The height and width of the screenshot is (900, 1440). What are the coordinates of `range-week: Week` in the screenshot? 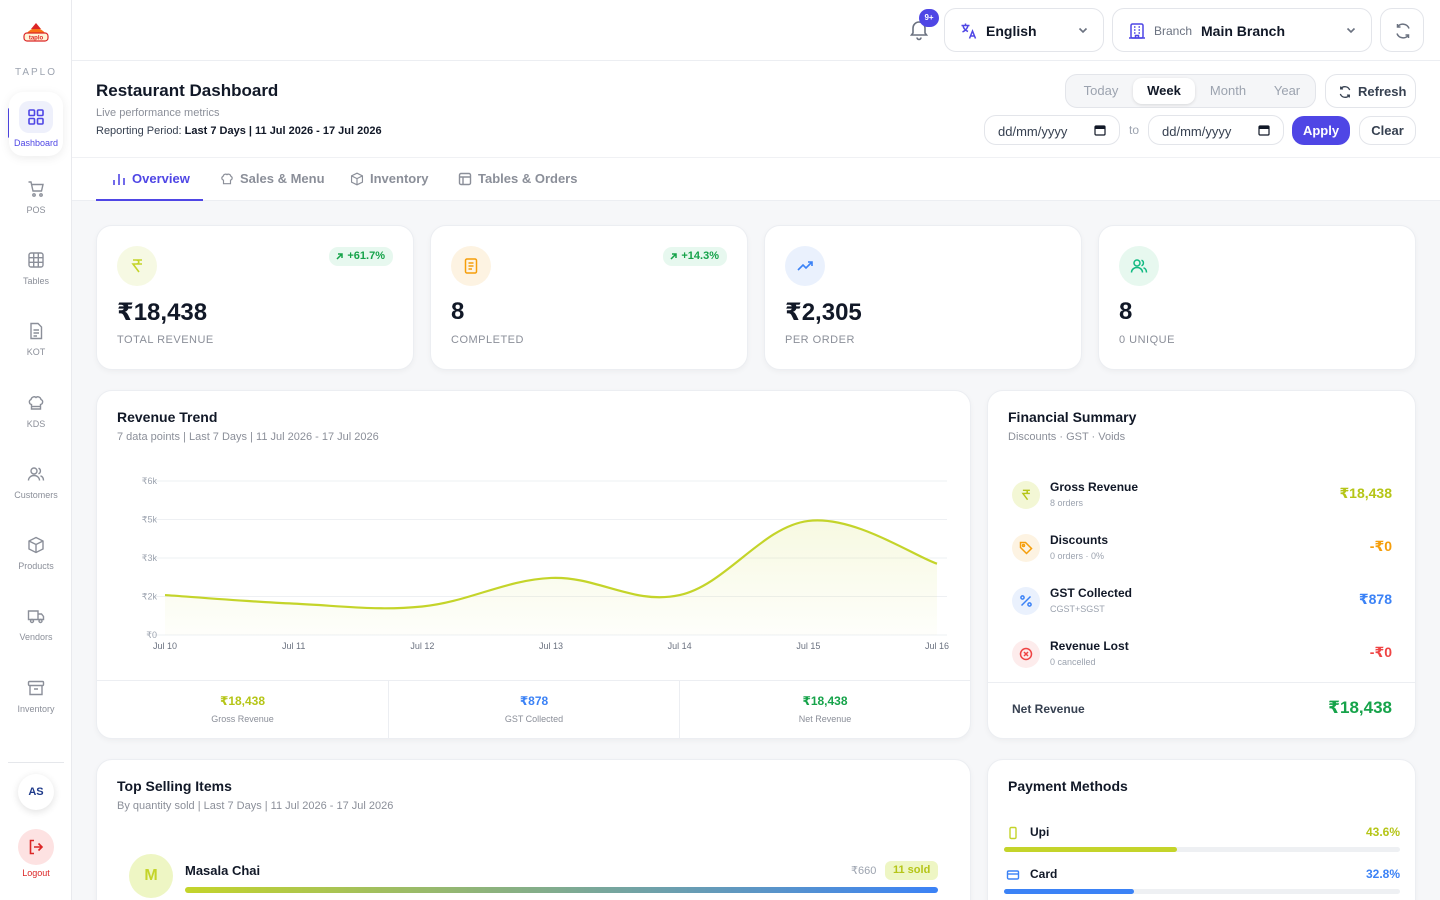 It's located at (1164, 91).